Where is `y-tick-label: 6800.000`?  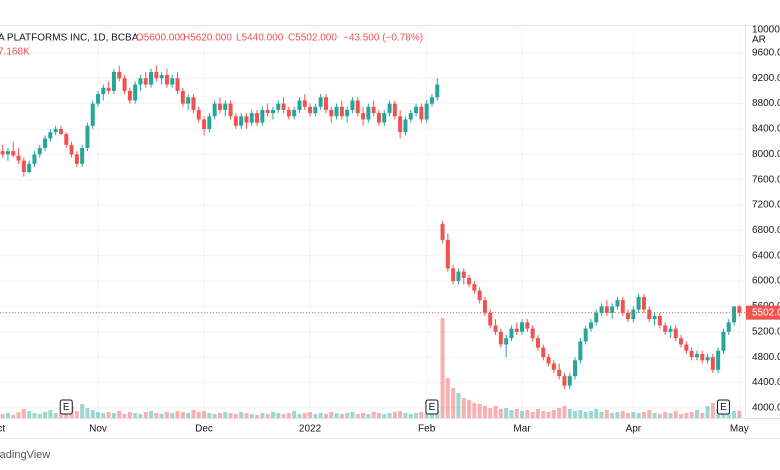
y-tick-label: 6800.000 is located at coordinates (766, 230).